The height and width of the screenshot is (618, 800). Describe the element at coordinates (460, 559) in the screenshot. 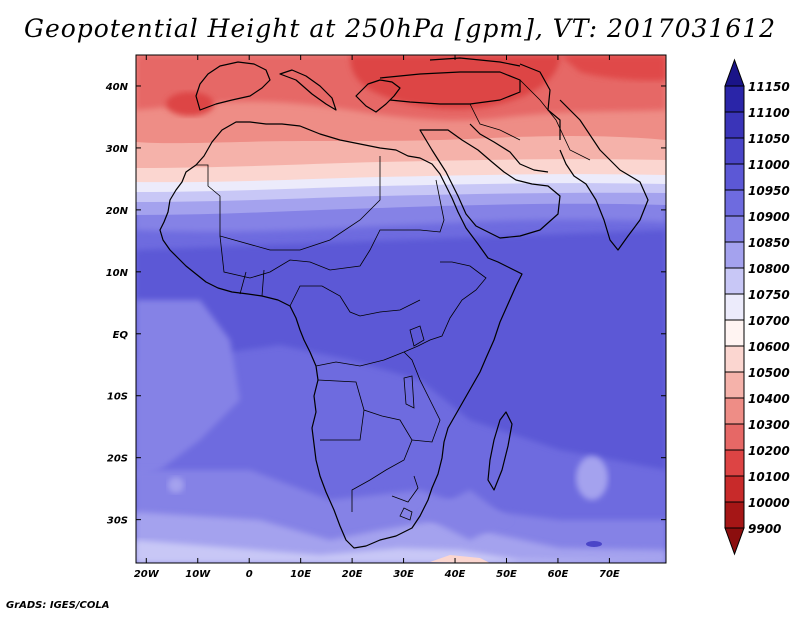

I see `field-ridge-south` at that location.